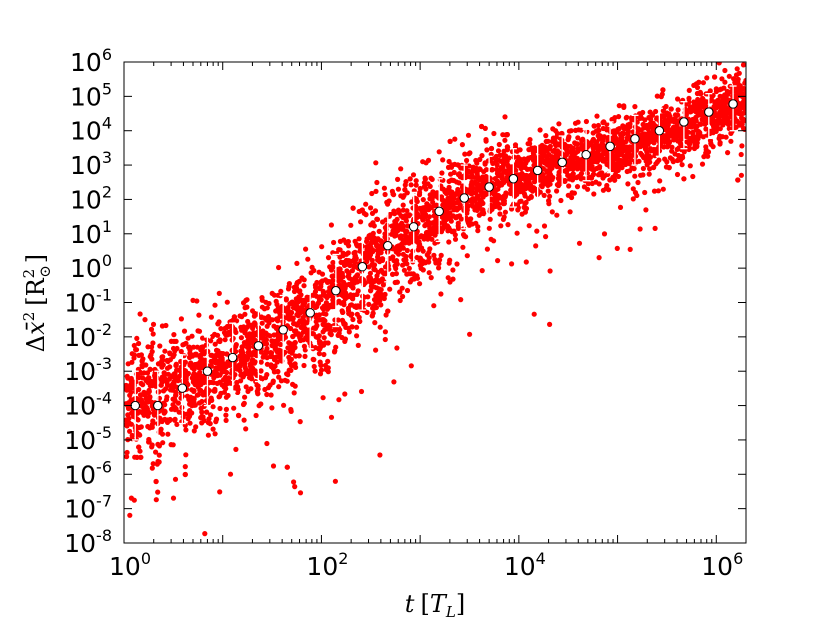  What do you see at coordinates (91, 267) in the screenshot?
I see `y-tick-label: 10⁰` at bounding box center [91, 267].